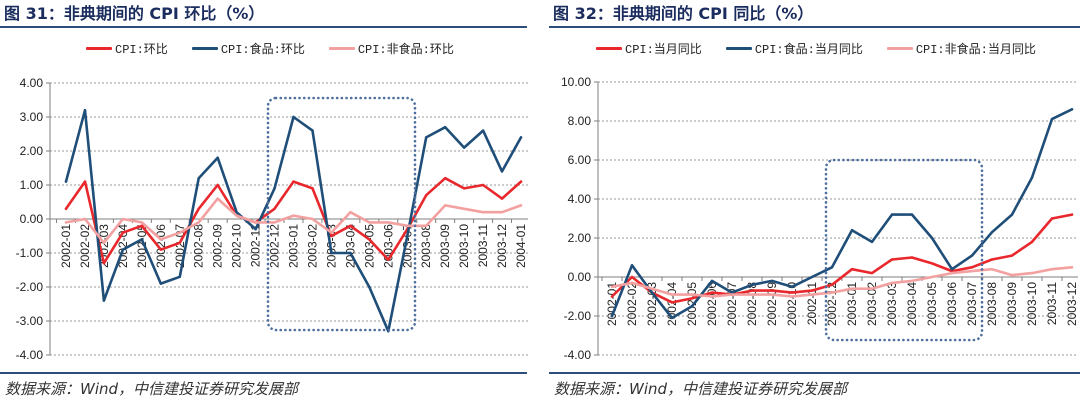 The height and width of the screenshot is (402, 1080). Describe the element at coordinates (263, 373) in the screenshot. I see `footer-rule` at that location.